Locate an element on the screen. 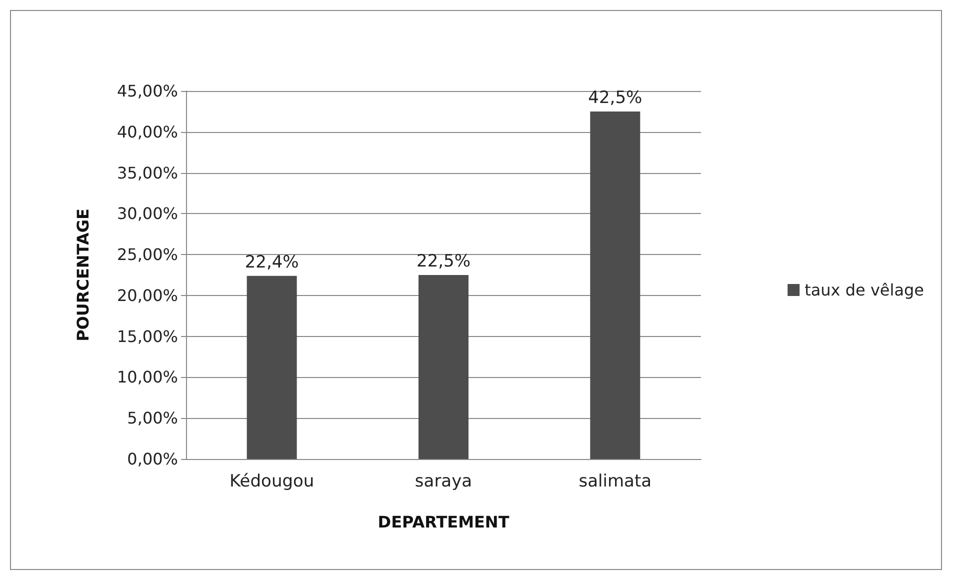 This screenshot has width=954, height=582. x-axis-title: DEPARTEMENT is located at coordinates (444, 522).